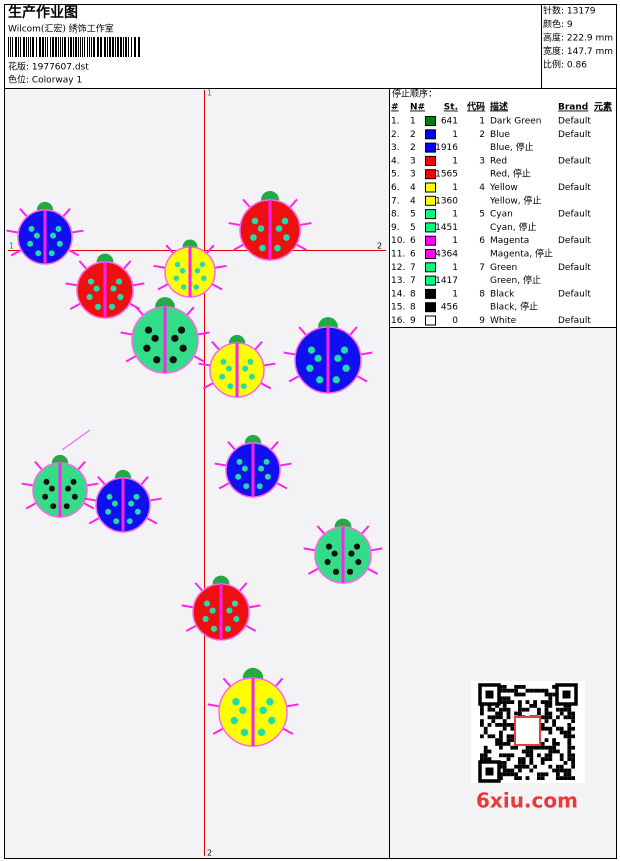 The height and width of the screenshot is (861, 620). I want to click on studio: Wilcom(汇宏) 绣饰工作室, so click(61, 29).